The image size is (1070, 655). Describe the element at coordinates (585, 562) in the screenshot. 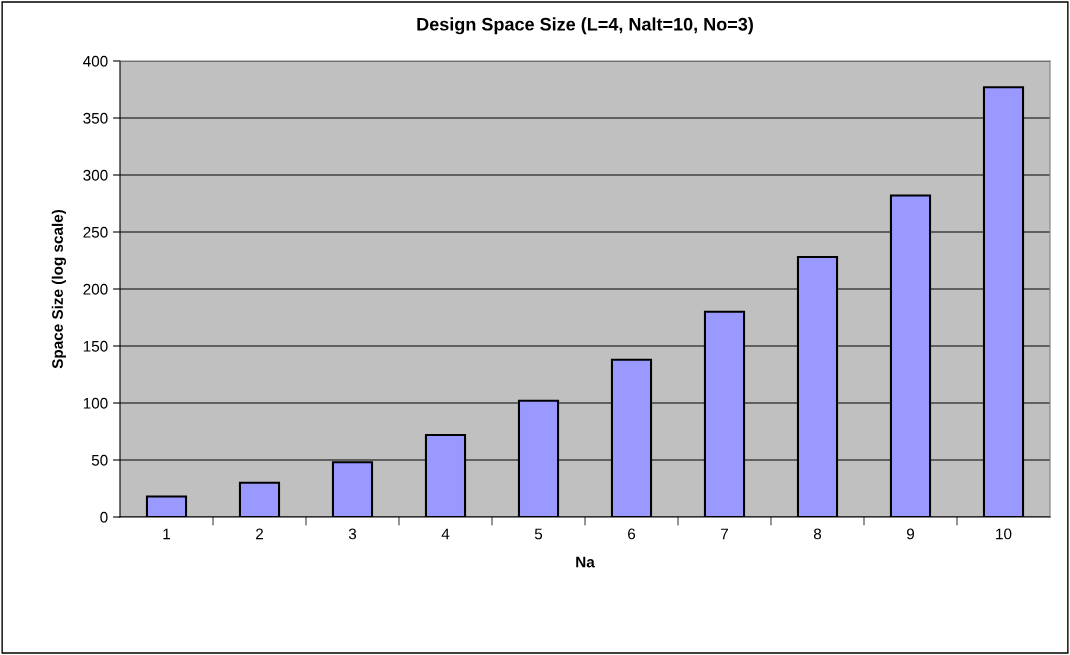

I see `x-axis-title: Na` at that location.